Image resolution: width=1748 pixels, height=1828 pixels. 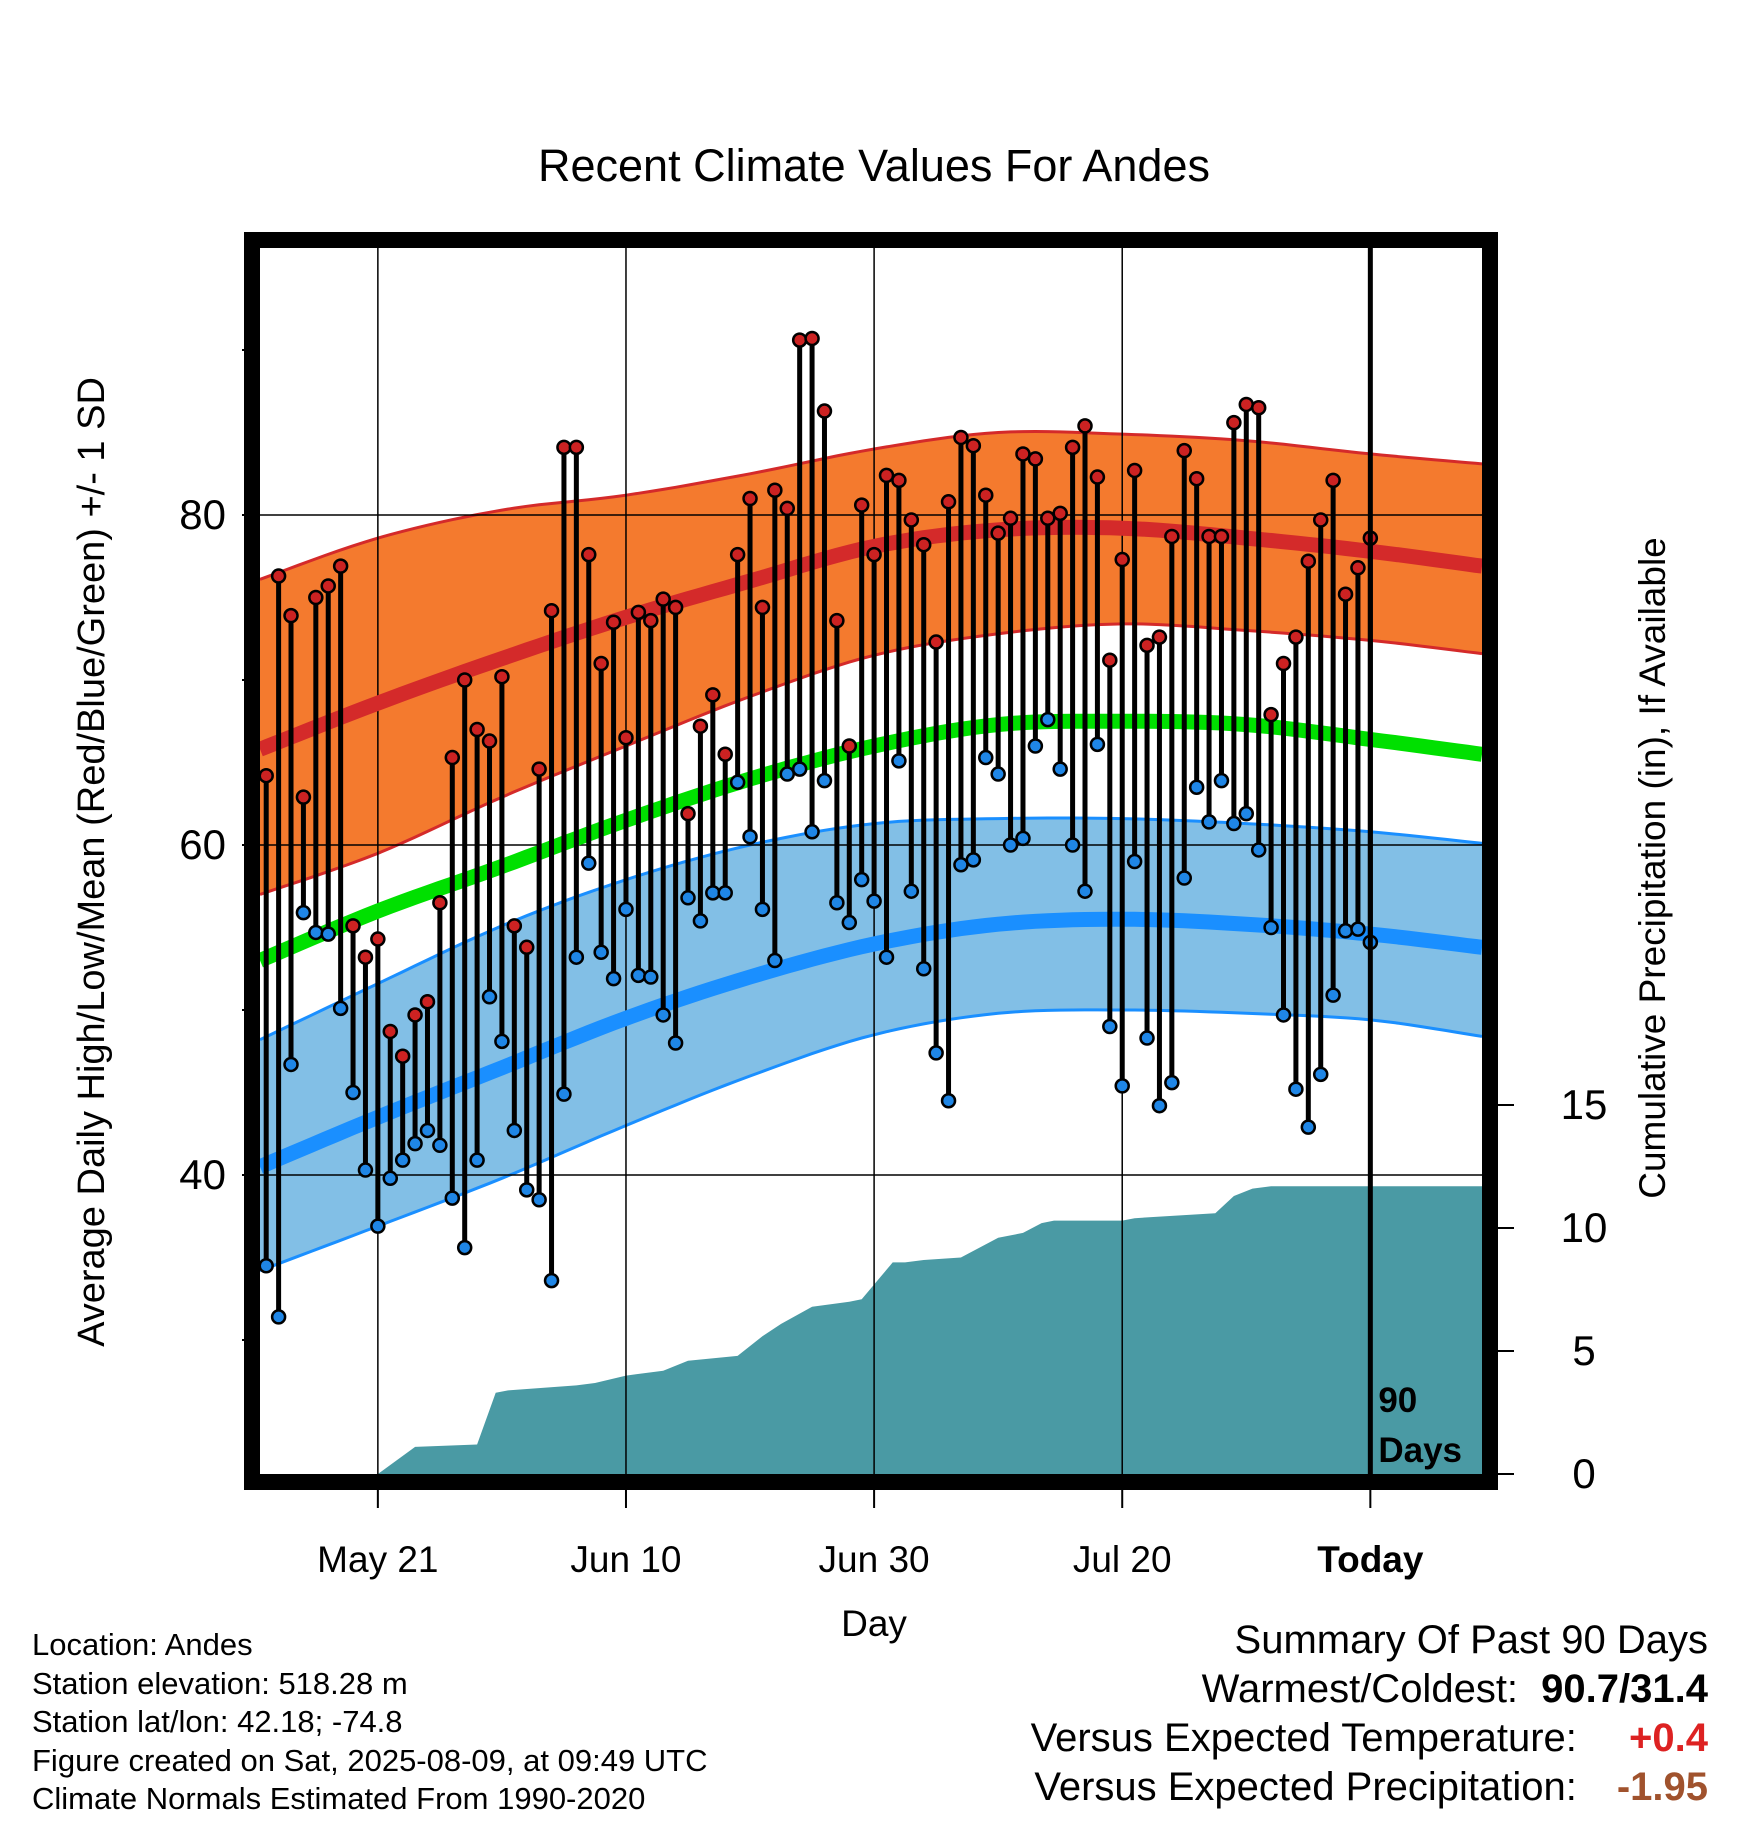 What do you see at coordinates (202, 1174) in the screenshot?
I see `y-tick-label: 40` at bounding box center [202, 1174].